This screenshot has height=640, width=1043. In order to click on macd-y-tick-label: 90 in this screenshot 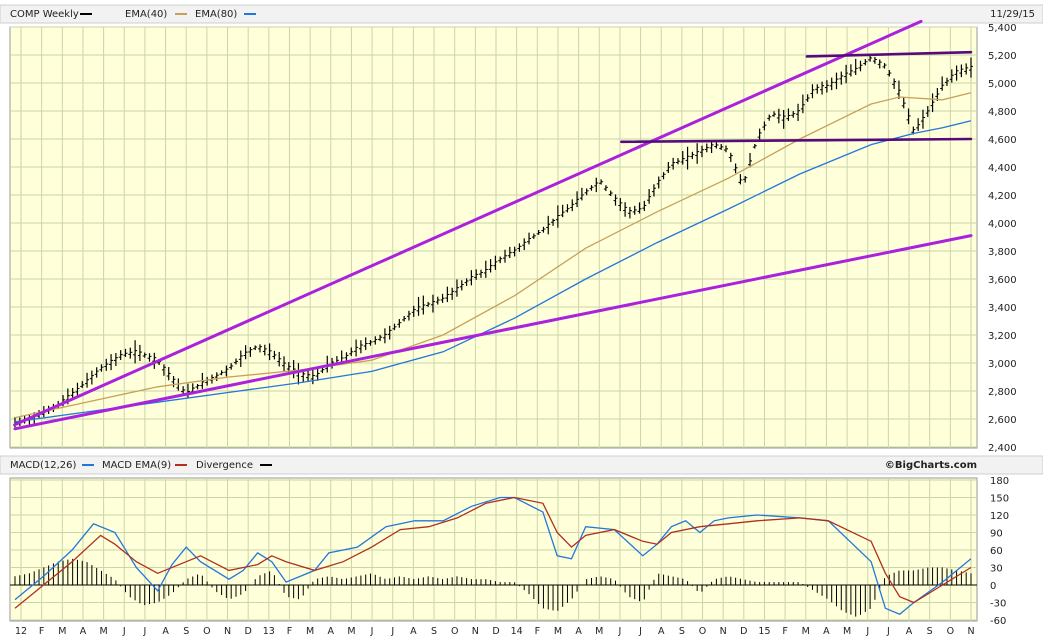, I will do `click(996, 534)`.